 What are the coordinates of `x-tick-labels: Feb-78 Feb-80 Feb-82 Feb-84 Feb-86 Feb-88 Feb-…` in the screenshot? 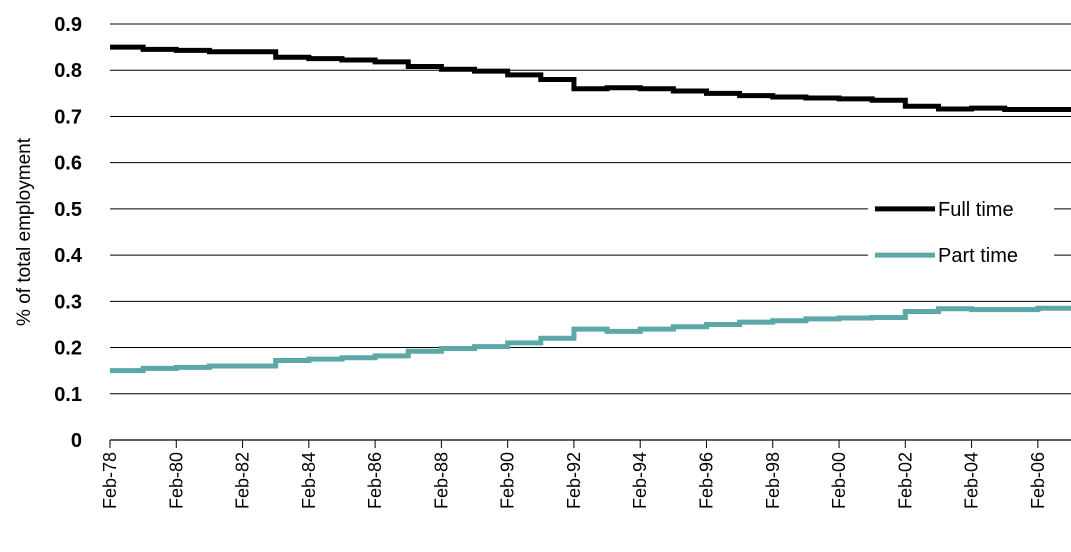 It's located at (574, 474).